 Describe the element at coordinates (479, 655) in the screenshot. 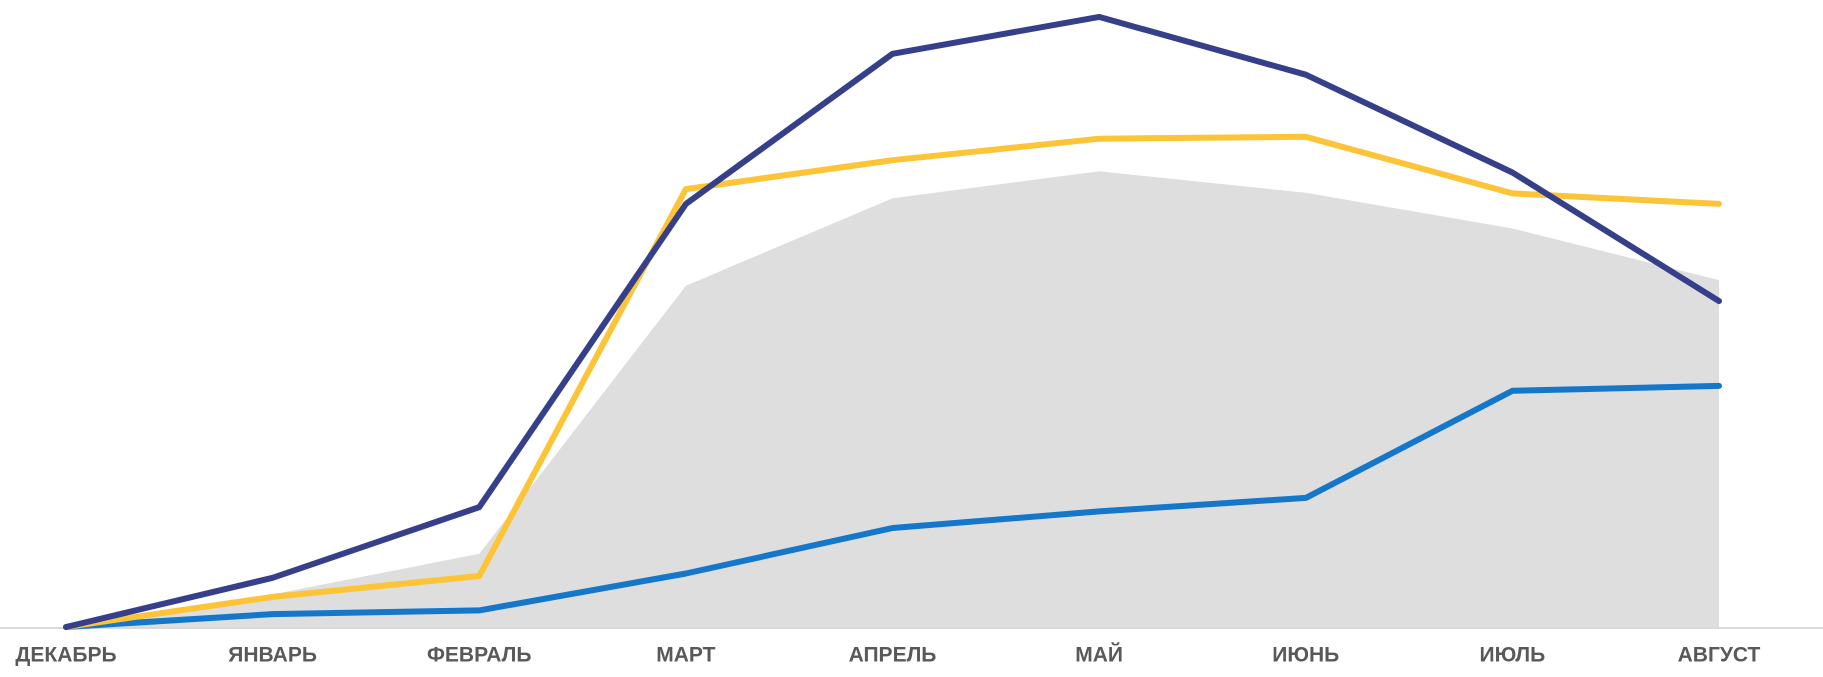

I see `x-tick-label: ФЕВРАЛЬ` at that location.